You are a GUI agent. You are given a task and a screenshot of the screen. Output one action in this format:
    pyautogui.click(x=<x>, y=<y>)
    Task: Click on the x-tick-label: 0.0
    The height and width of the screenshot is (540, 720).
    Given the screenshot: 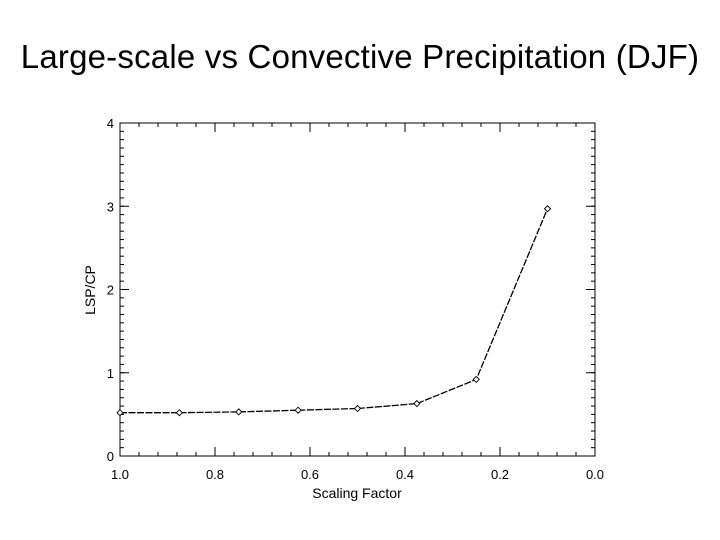 What is the action you would take?
    pyautogui.click(x=595, y=474)
    